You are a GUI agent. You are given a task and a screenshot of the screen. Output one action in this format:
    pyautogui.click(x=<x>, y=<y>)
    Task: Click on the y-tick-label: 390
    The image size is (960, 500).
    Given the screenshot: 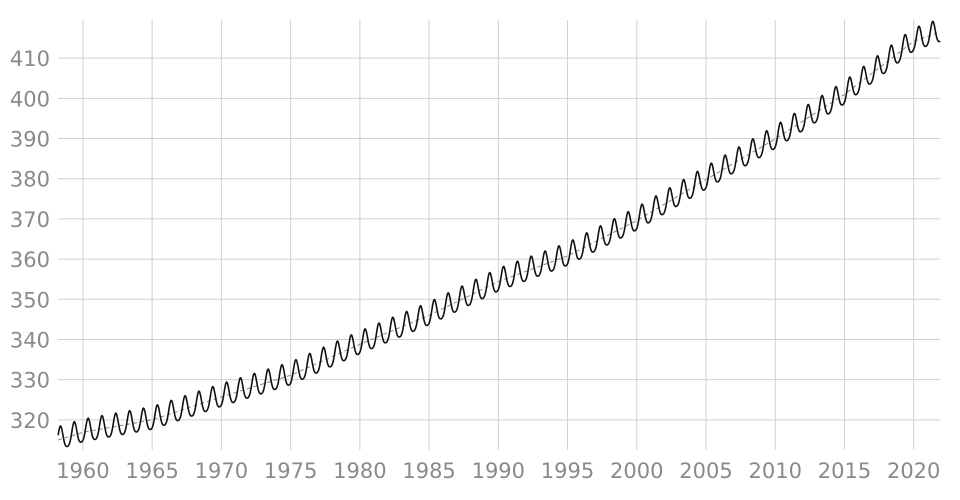 What is the action you would take?
    pyautogui.click(x=30, y=140)
    